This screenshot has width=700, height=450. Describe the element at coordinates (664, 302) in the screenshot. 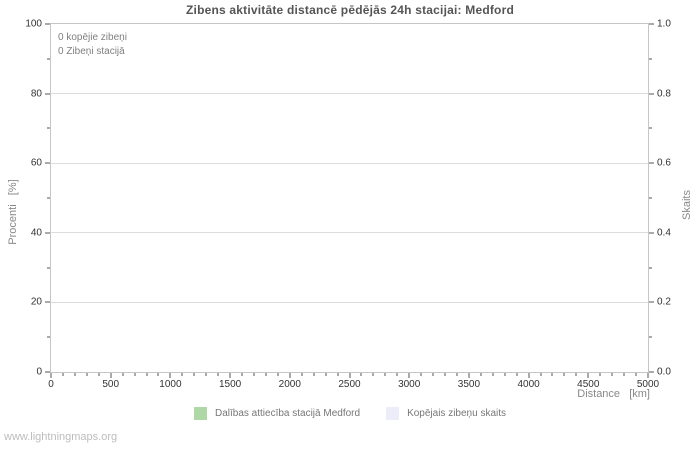

I see `right-axis-tick-label: 0.2` at that location.